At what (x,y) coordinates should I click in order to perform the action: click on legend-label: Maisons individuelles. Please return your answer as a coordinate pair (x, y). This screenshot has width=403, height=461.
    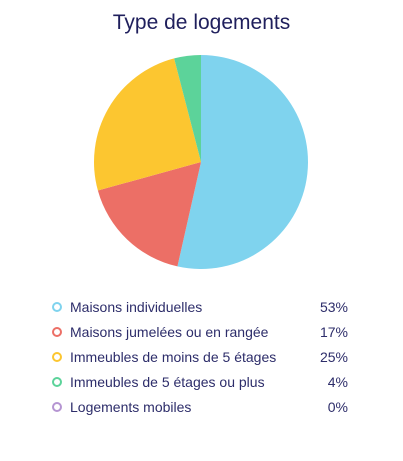
    Looking at the image, I should click on (136, 306).